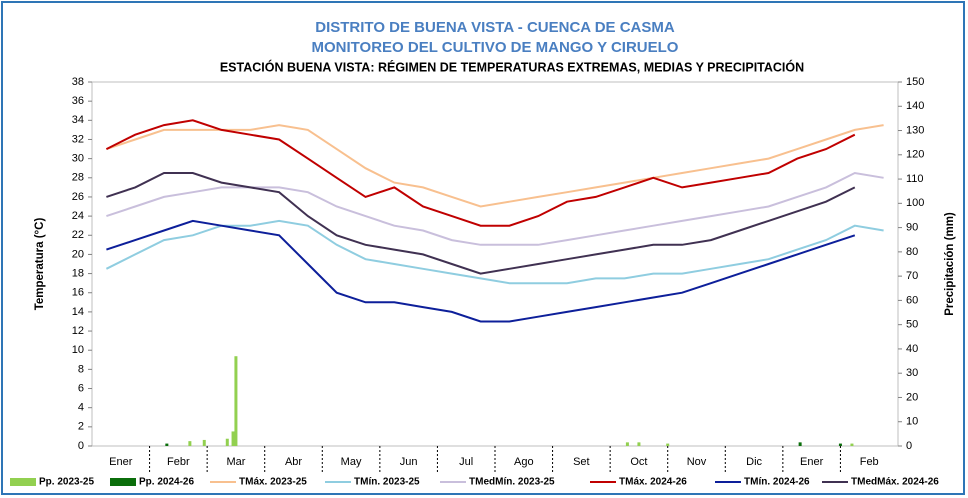 The height and width of the screenshot is (498, 968). Describe the element at coordinates (66, 482) in the screenshot. I see `legend-label: Pp. 2023-25` at that location.